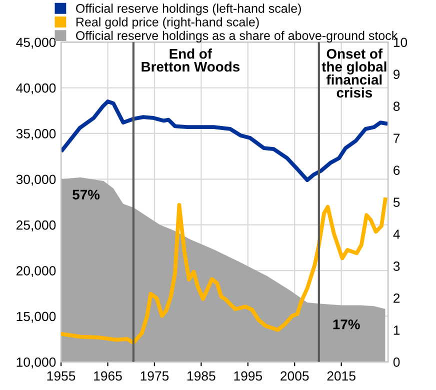  Describe the element at coordinates (36, 226) in the screenshot. I see `y-tick-label: 25,000` at that location.